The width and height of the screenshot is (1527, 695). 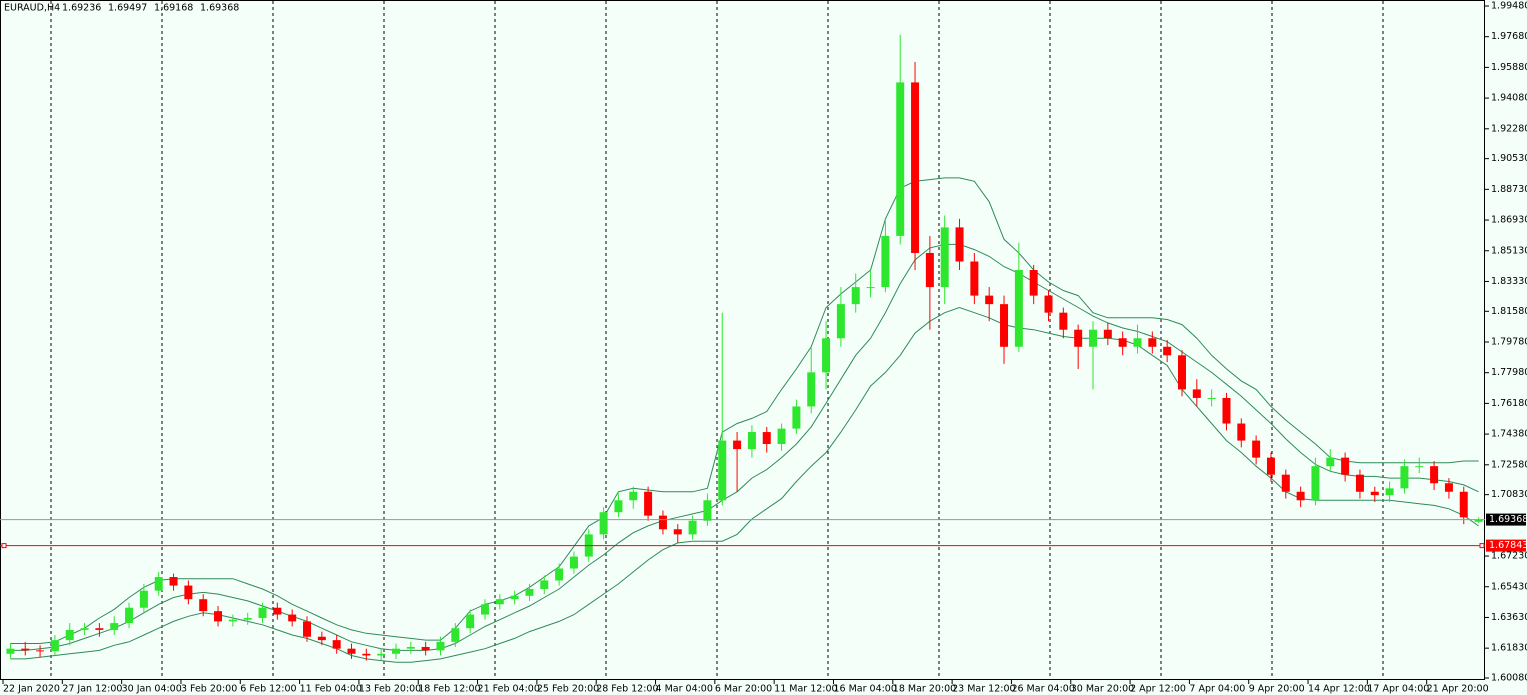 What do you see at coordinates (173, 8) in the screenshot?
I see `header-low: 1.69168` at bounding box center [173, 8].